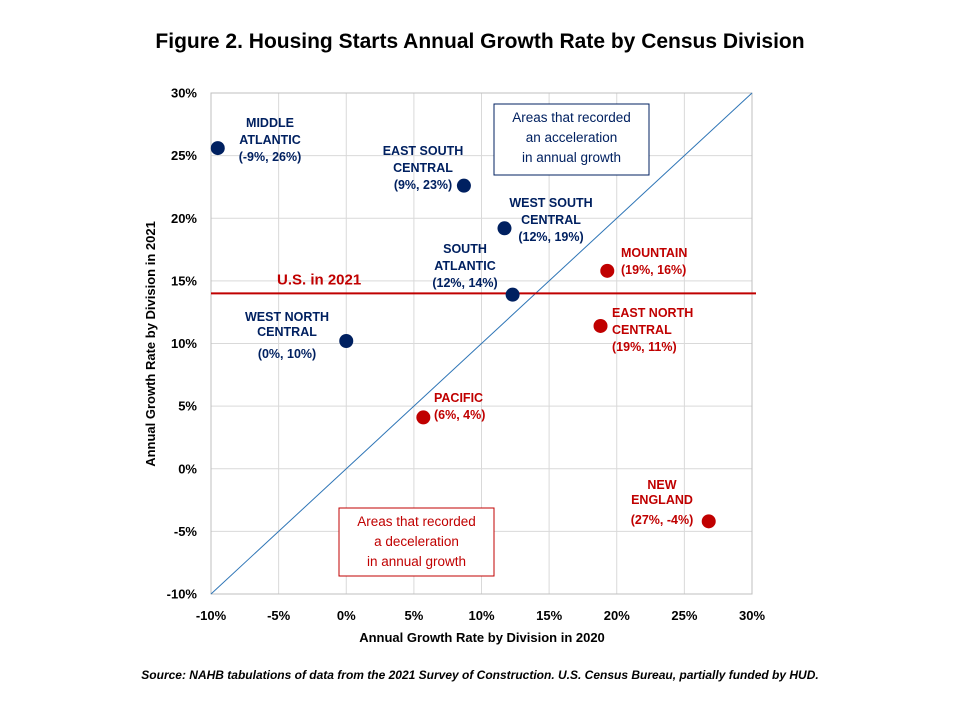  What do you see at coordinates (617, 615) in the screenshot?
I see `x-tick-label: 20%` at bounding box center [617, 615].